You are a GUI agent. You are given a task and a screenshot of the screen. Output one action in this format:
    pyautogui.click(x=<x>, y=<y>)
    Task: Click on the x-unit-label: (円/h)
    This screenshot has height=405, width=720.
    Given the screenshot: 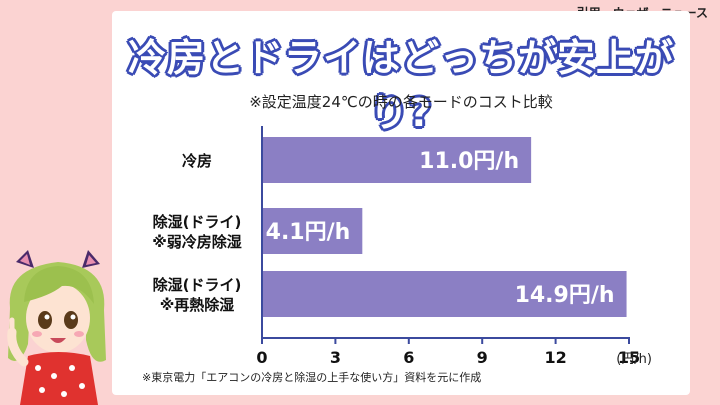 What is the action you would take?
    pyautogui.click(x=634, y=359)
    